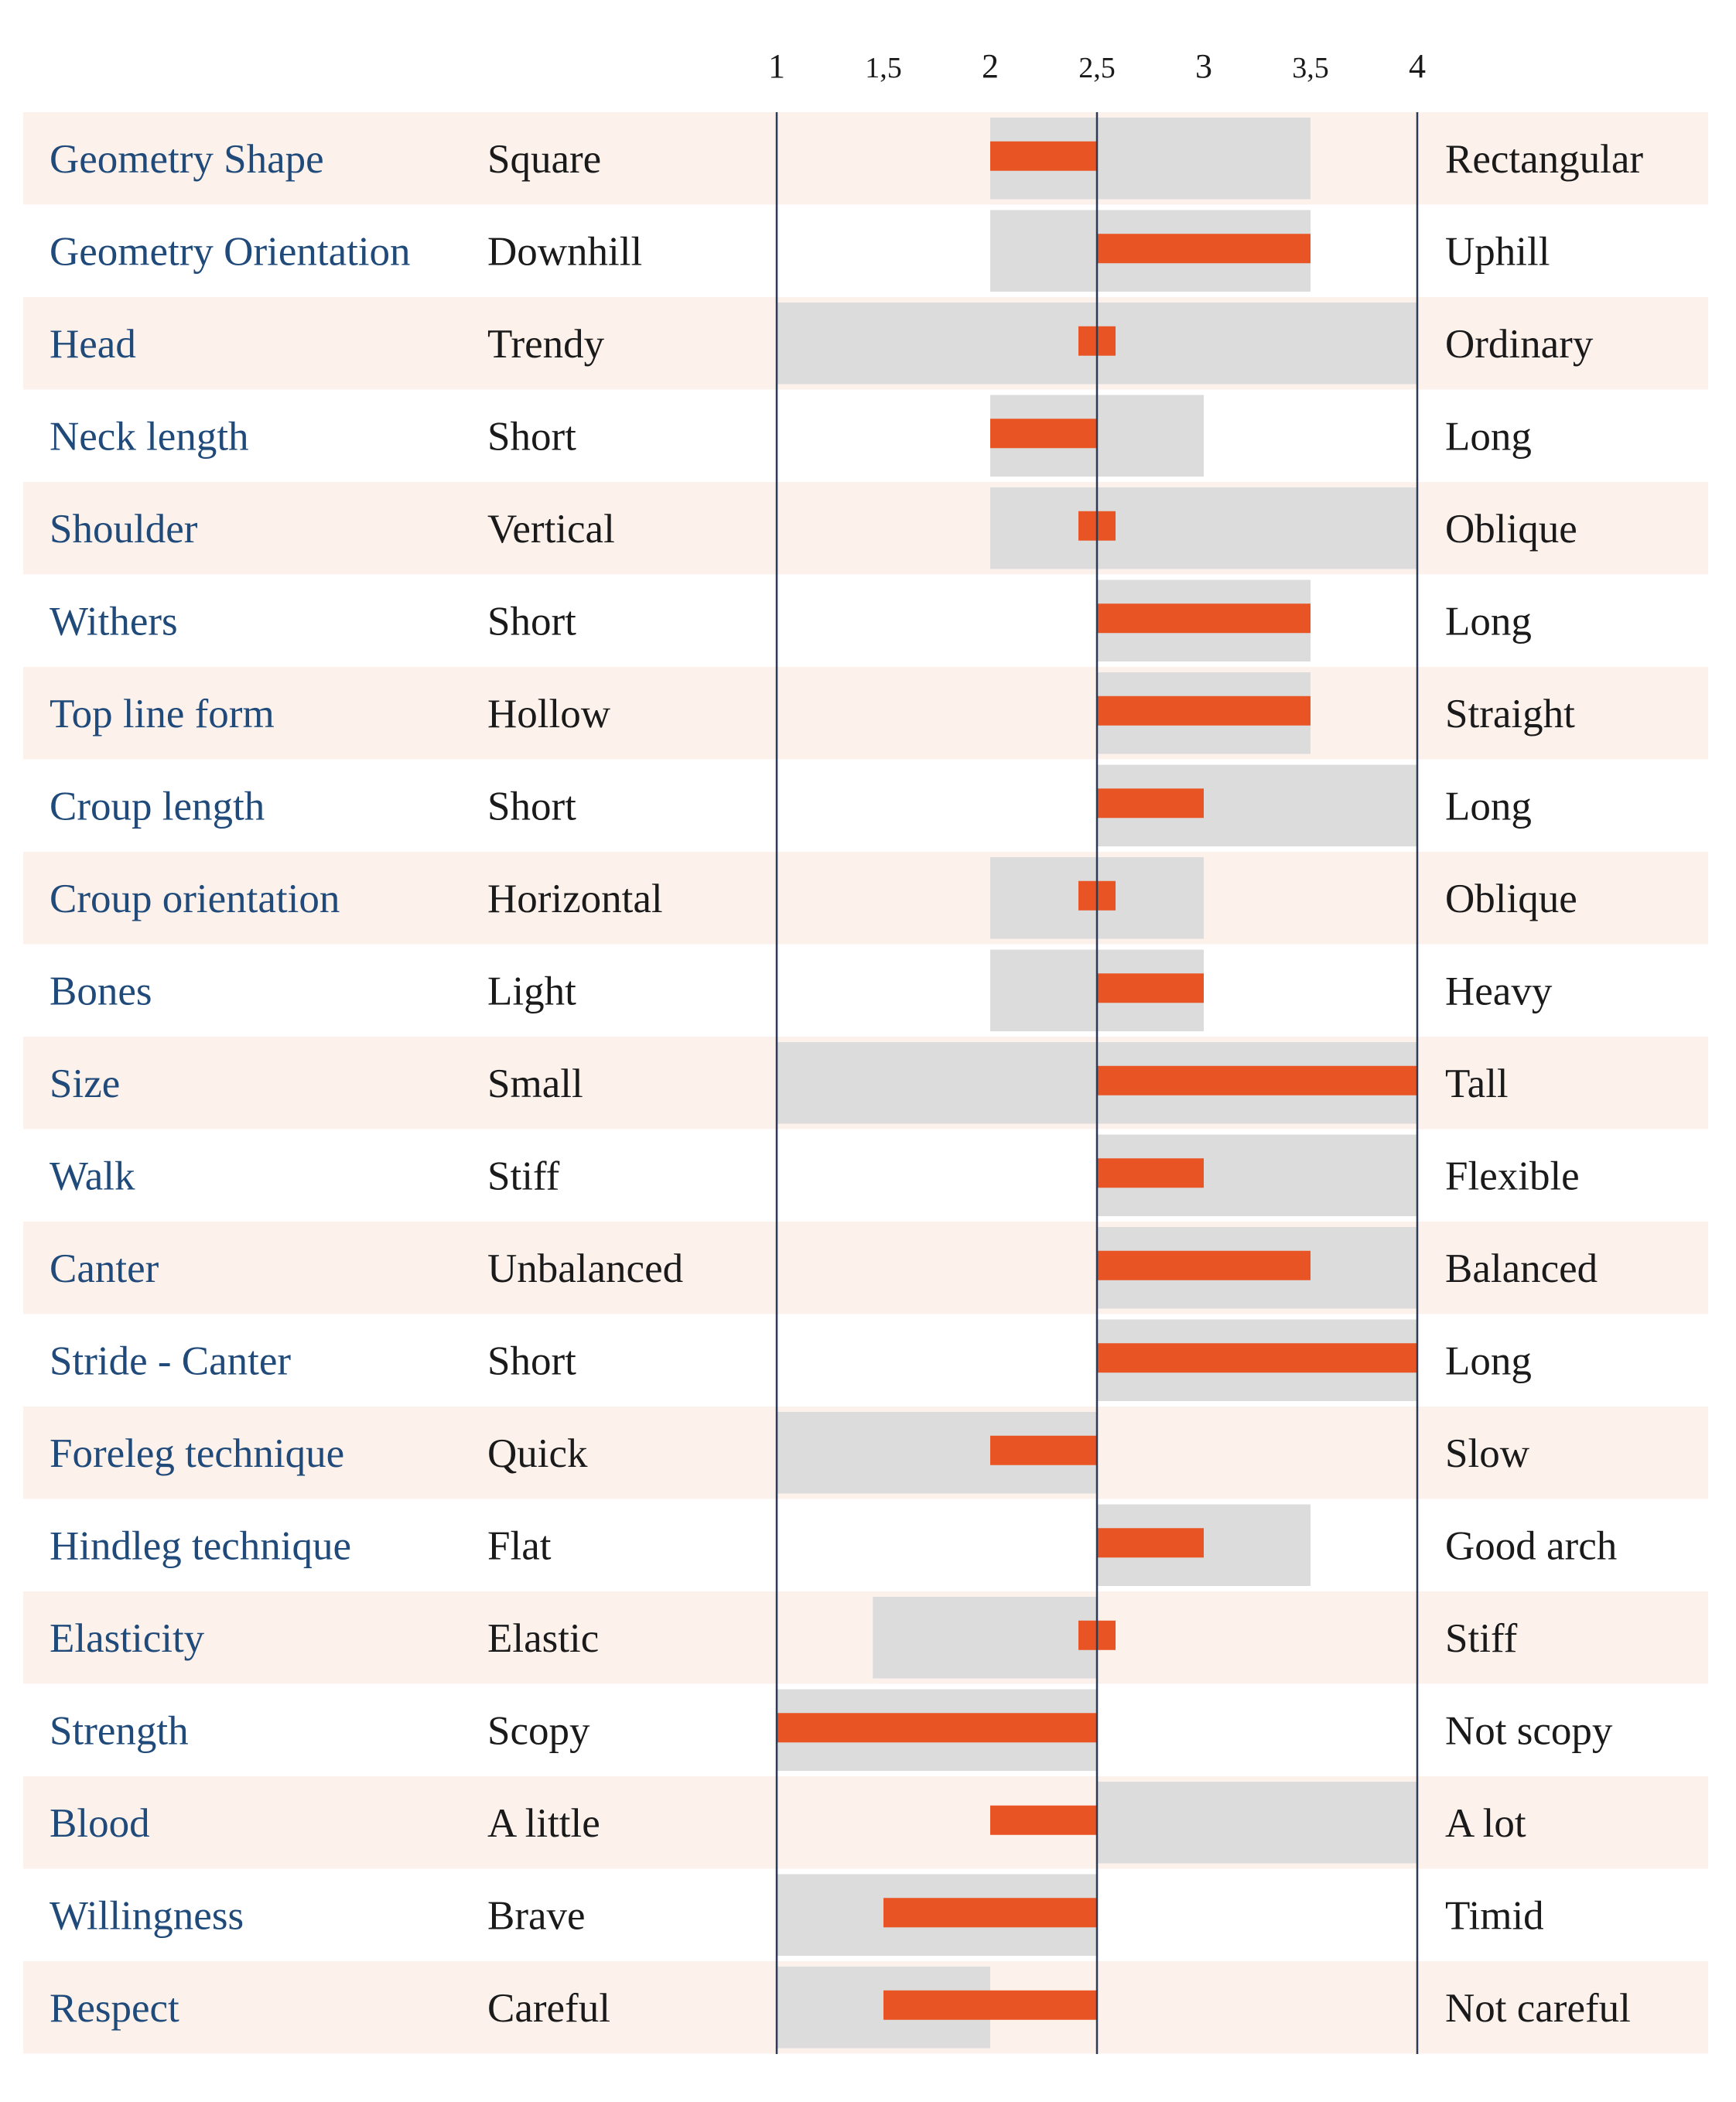 The width and height of the screenshot is (1736, 2102). I want to click on low-label: Stiff, so click(523, 1176).